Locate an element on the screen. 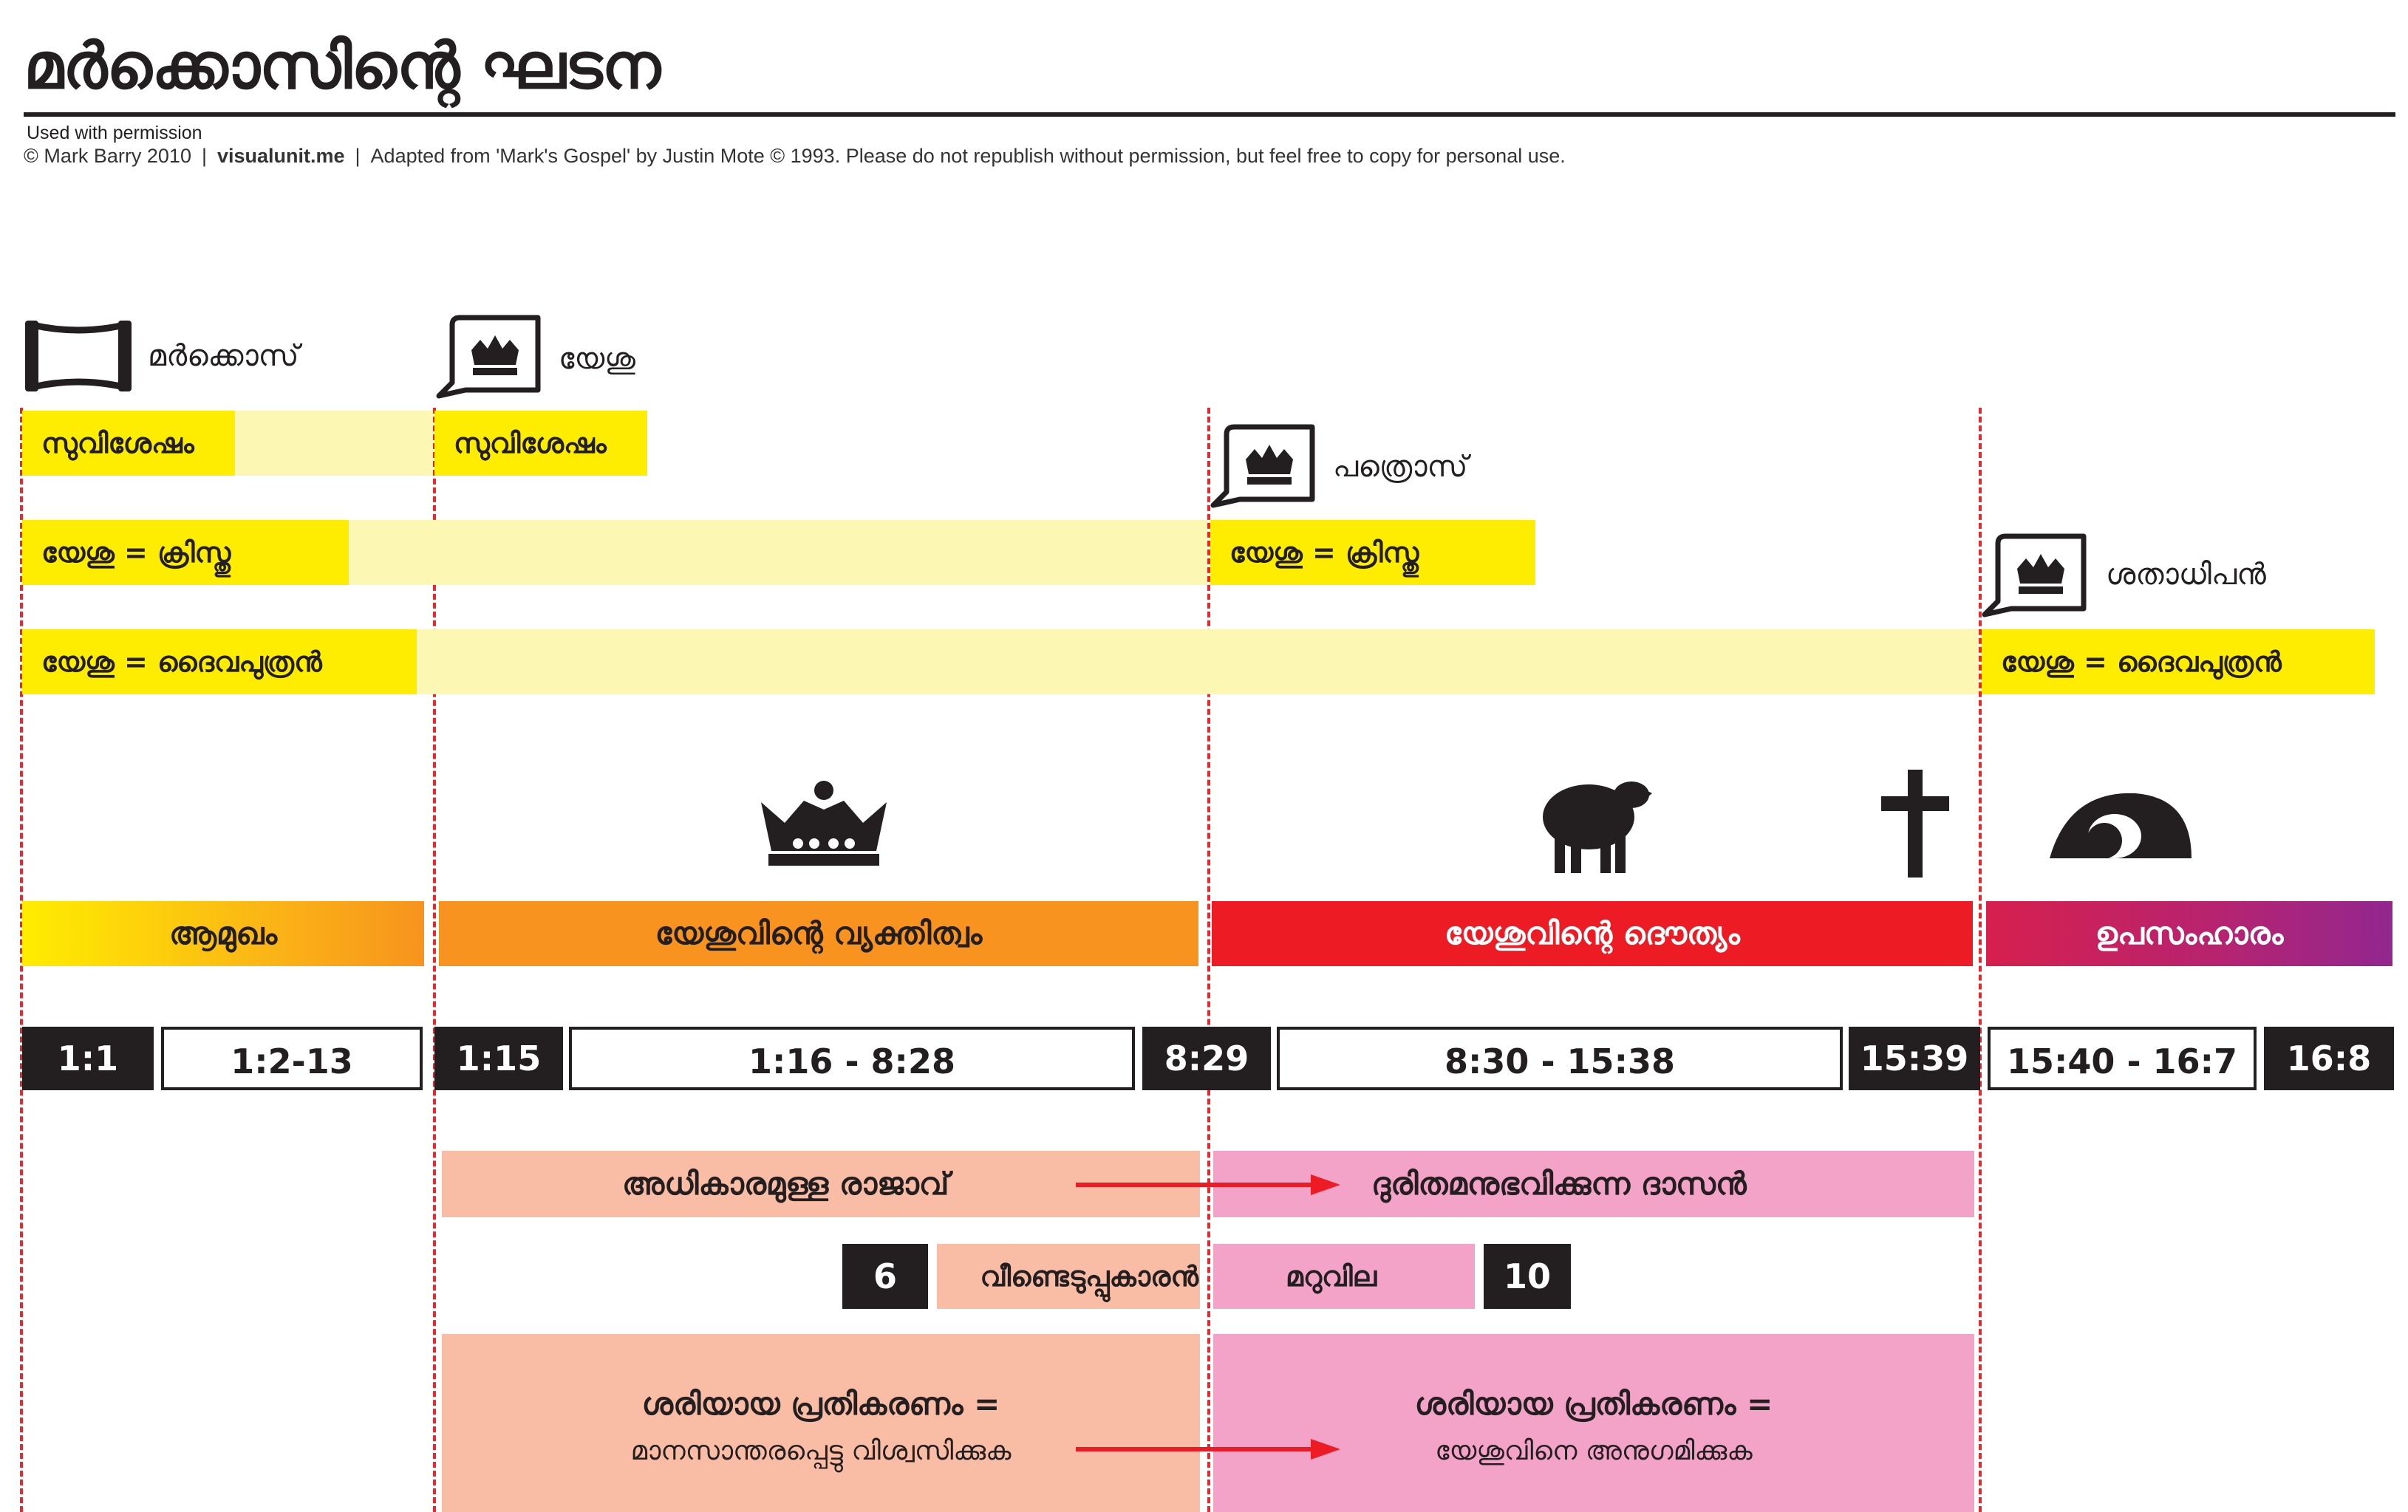 This screenshot has height=1512, width=2408. son-of-god-box-centurion: യേശു = ദൈവപുത്രൻ is located at coordinates (2178, 661).